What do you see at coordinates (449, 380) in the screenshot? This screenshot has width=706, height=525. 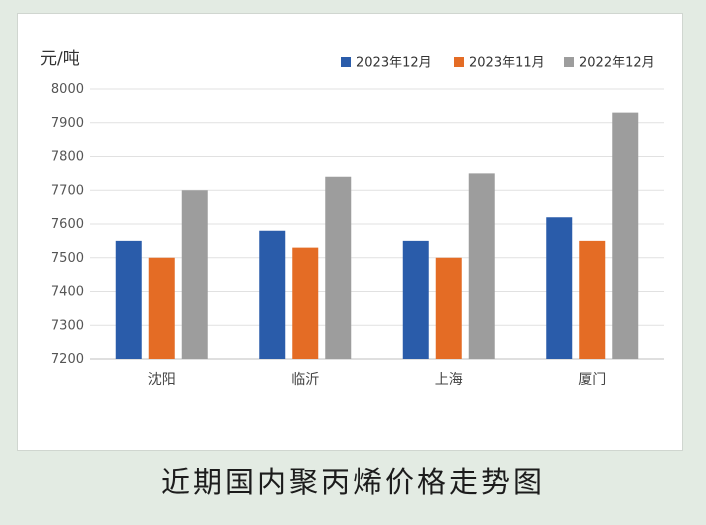 I see `x-category-label: 上海` at bounding box center [449, 380].